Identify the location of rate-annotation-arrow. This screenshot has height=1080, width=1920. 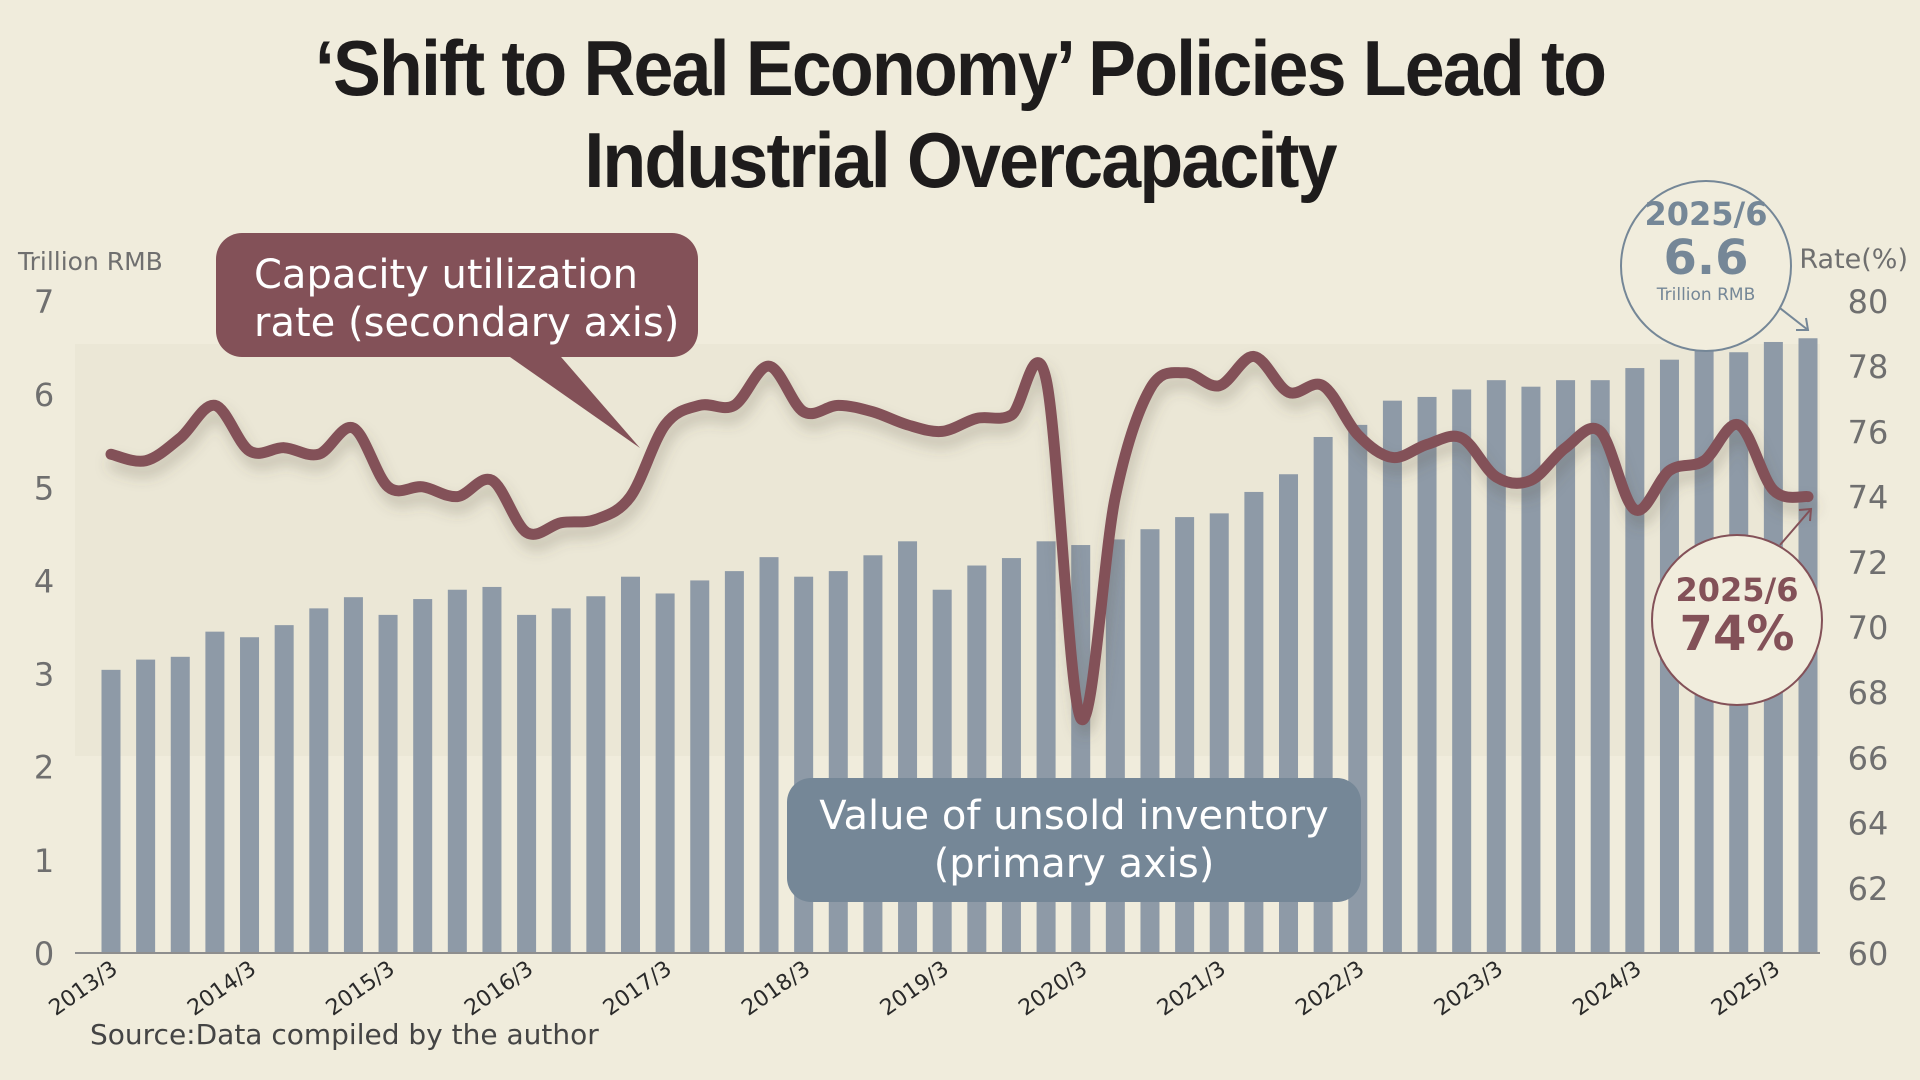
(1795, 527).